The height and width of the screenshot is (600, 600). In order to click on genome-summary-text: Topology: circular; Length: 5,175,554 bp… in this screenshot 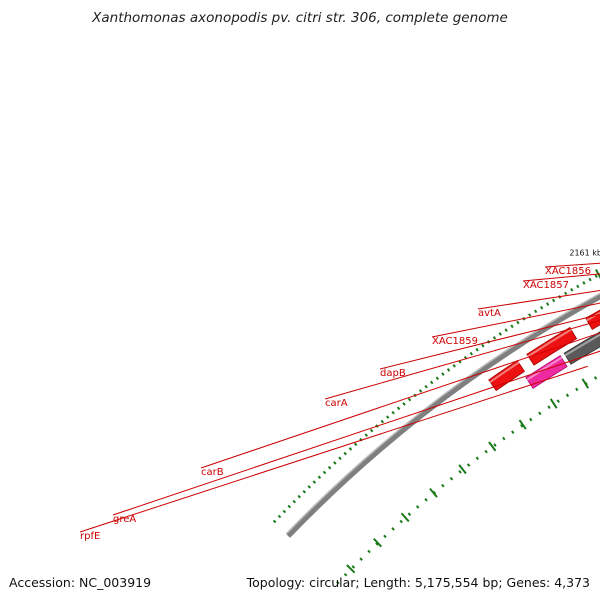, I will do `click(418, 582)`.